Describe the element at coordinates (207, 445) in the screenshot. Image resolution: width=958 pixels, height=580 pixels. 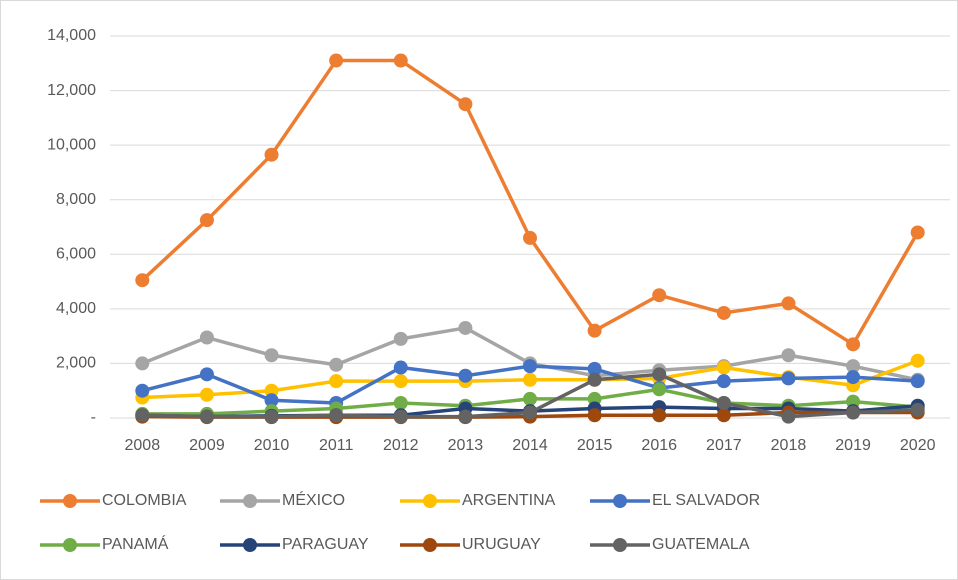
I see `x-tick-label: 2009` at that location.